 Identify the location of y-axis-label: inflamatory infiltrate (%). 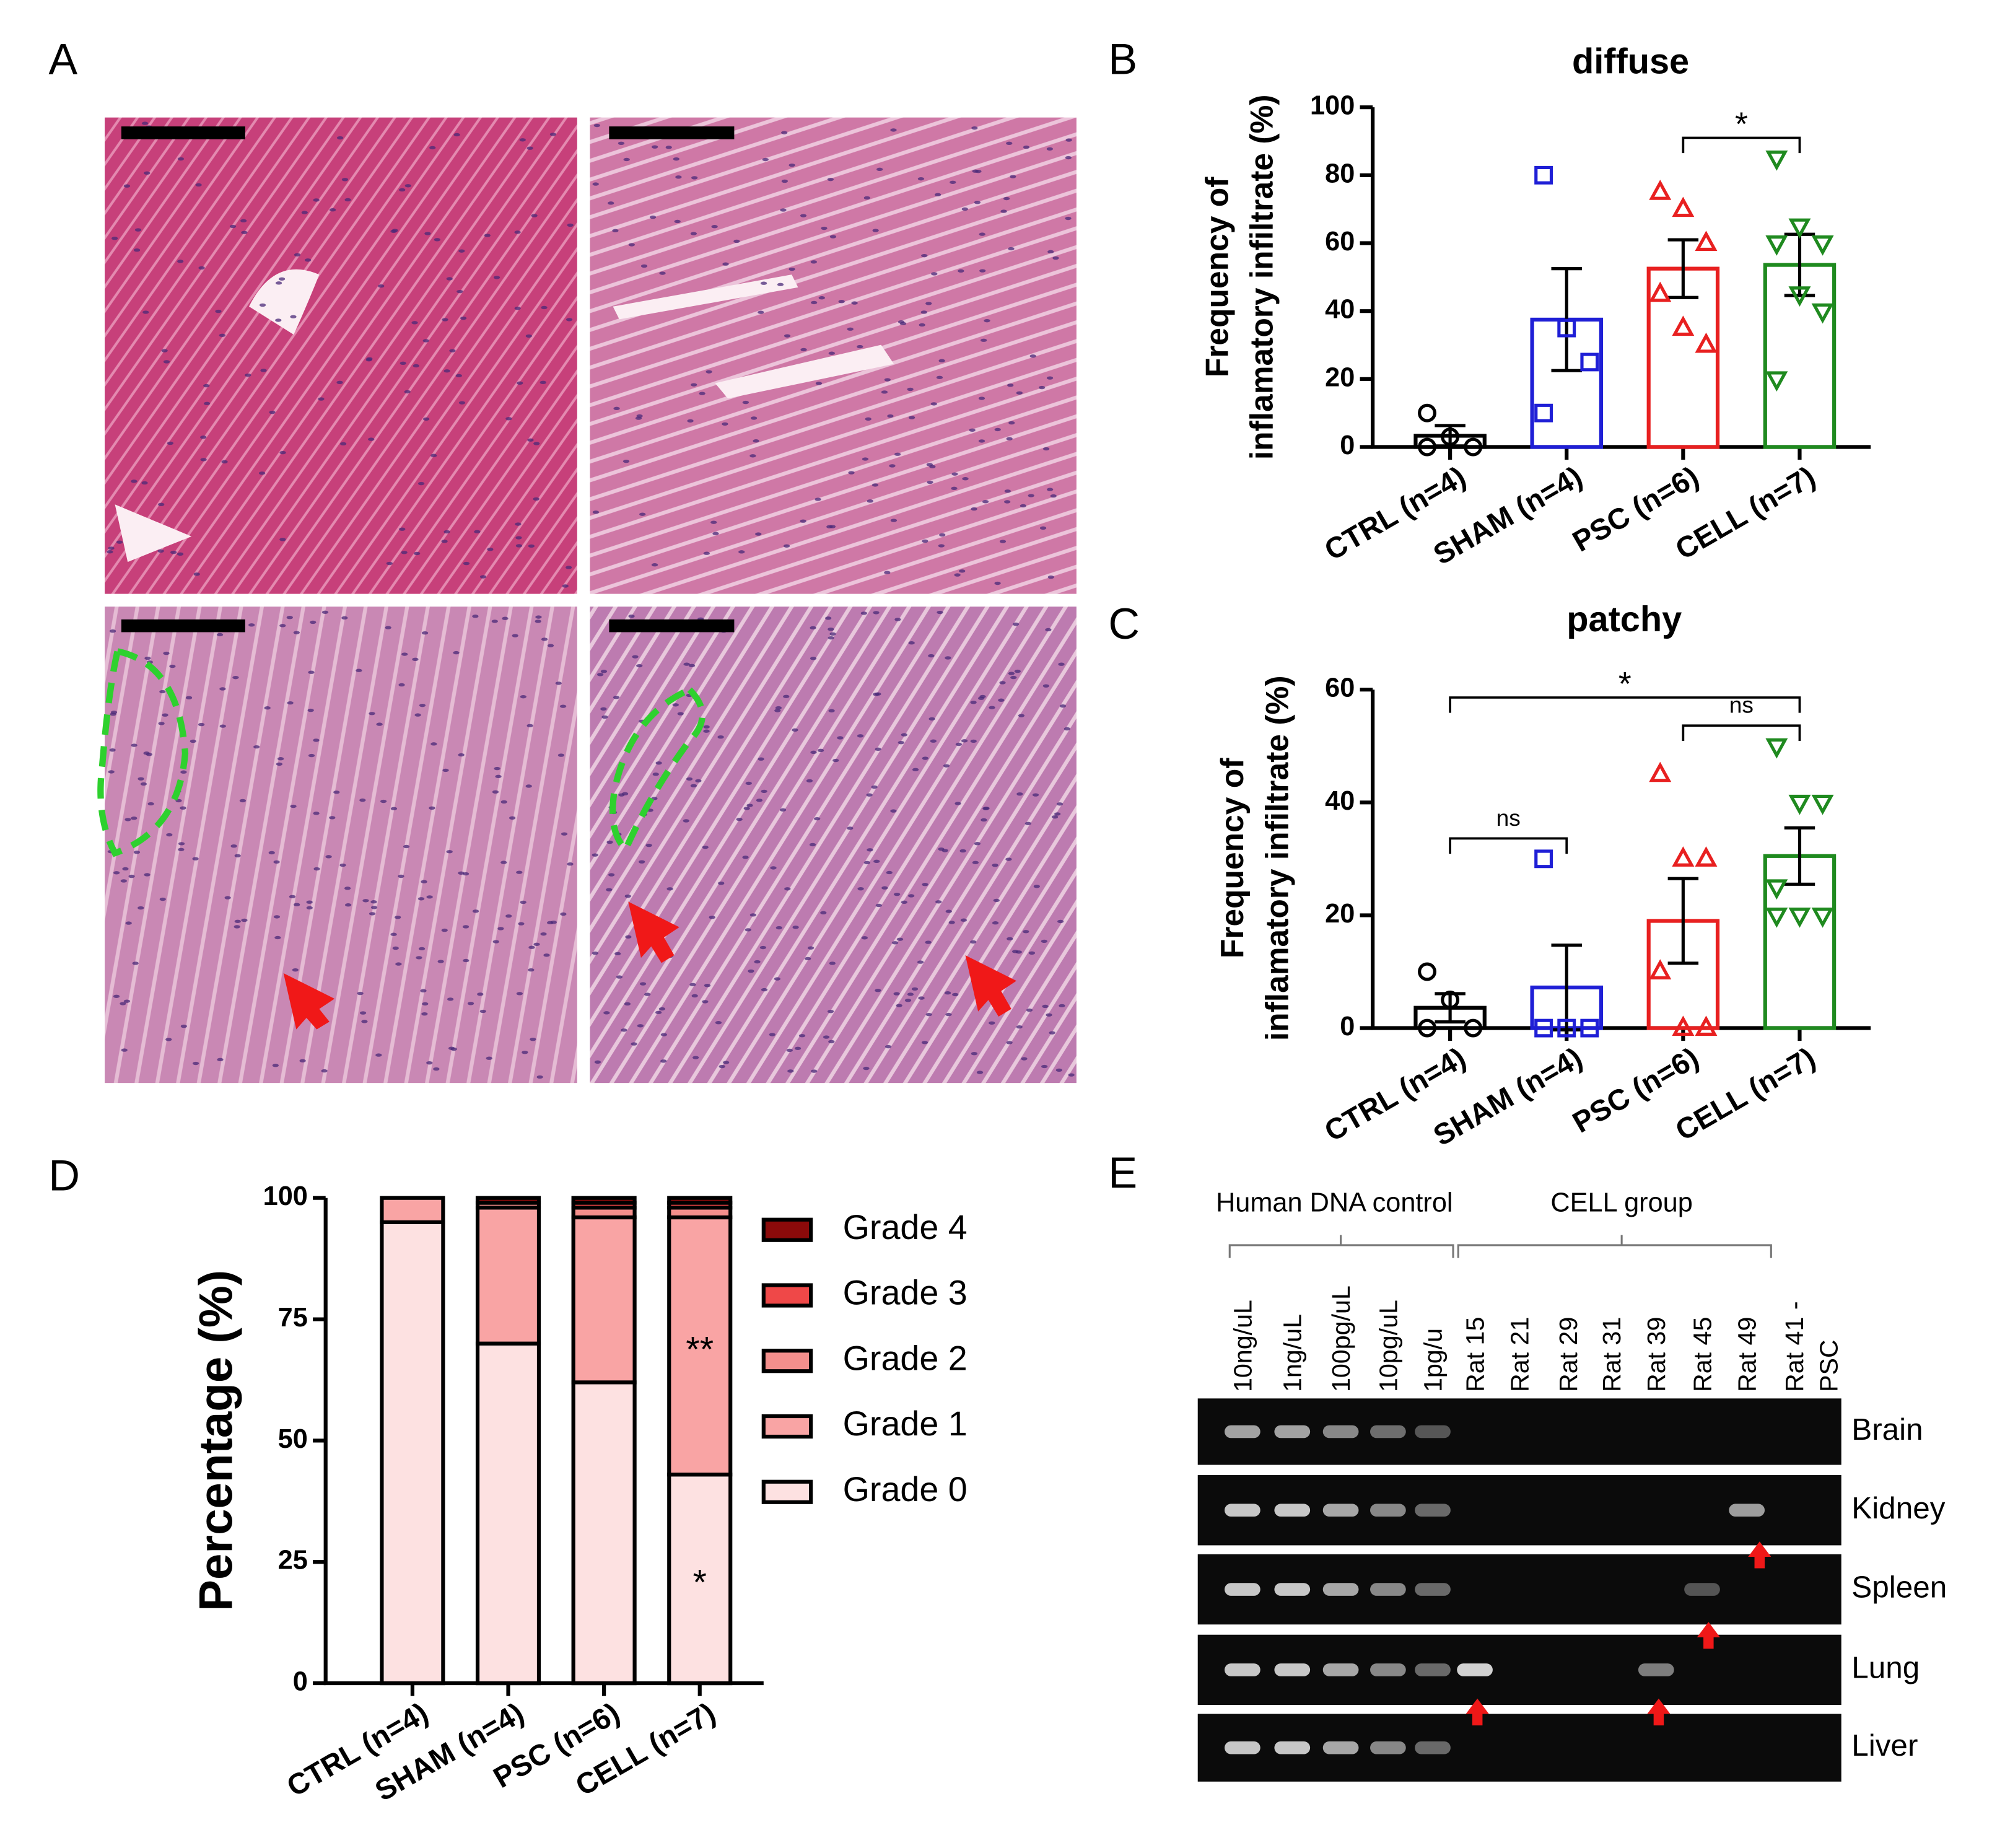
(1262, 277).